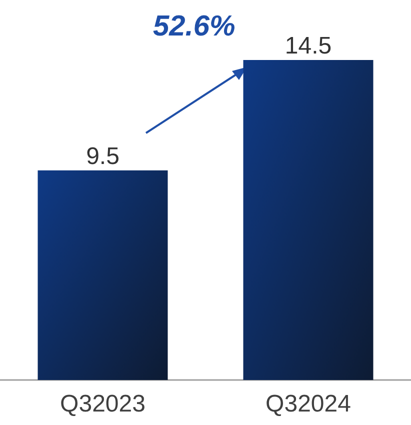  Describe the element at coordinates (103, 404) in the screenshot. I see `x-tick-label: Q32023` at that location.